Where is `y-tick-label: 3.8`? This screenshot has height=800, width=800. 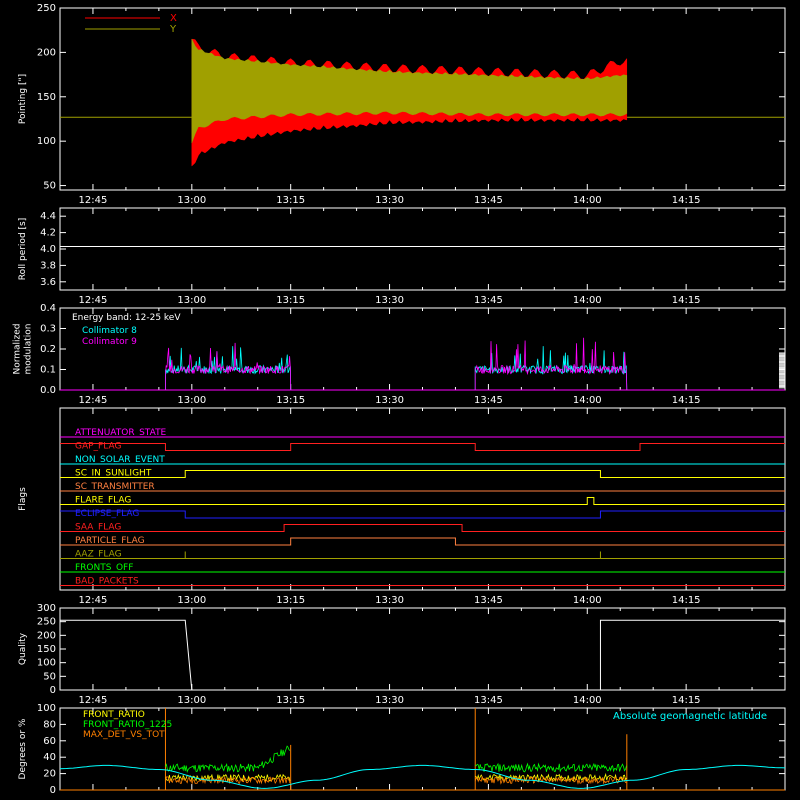 y-tick-label: 3.8 is located at coordinates (48, 265).